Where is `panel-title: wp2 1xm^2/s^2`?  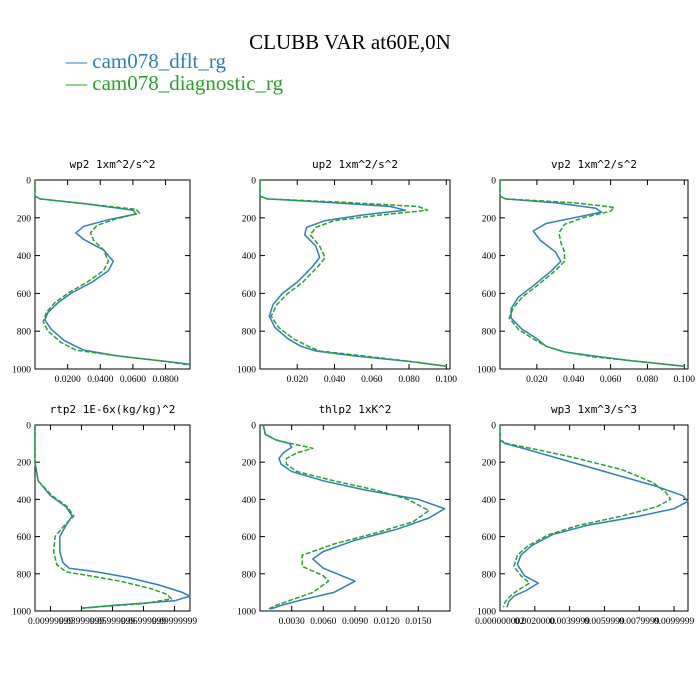 panel-title: wp2 1xm^2/s^2 is located at coordinates (112, 164).